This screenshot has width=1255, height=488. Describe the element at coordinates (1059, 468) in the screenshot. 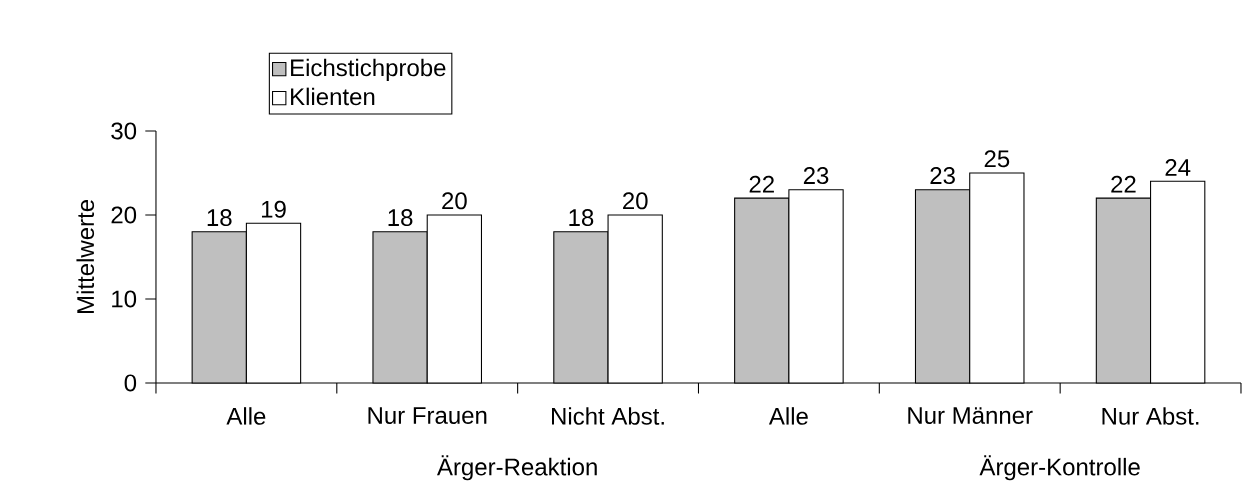

I see `text: Ärger-Kontrolle` at that location.